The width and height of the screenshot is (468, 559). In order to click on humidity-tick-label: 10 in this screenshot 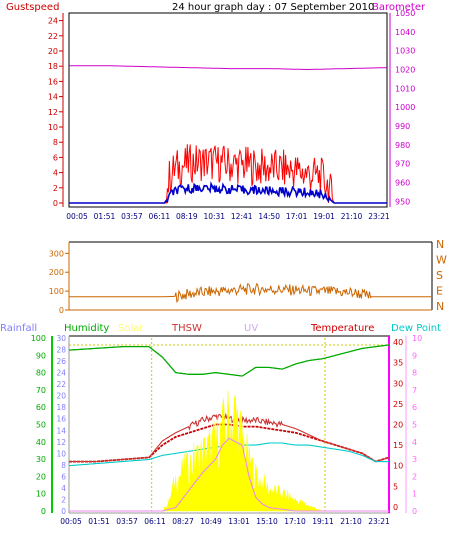, I will do `click(41, 494)`.